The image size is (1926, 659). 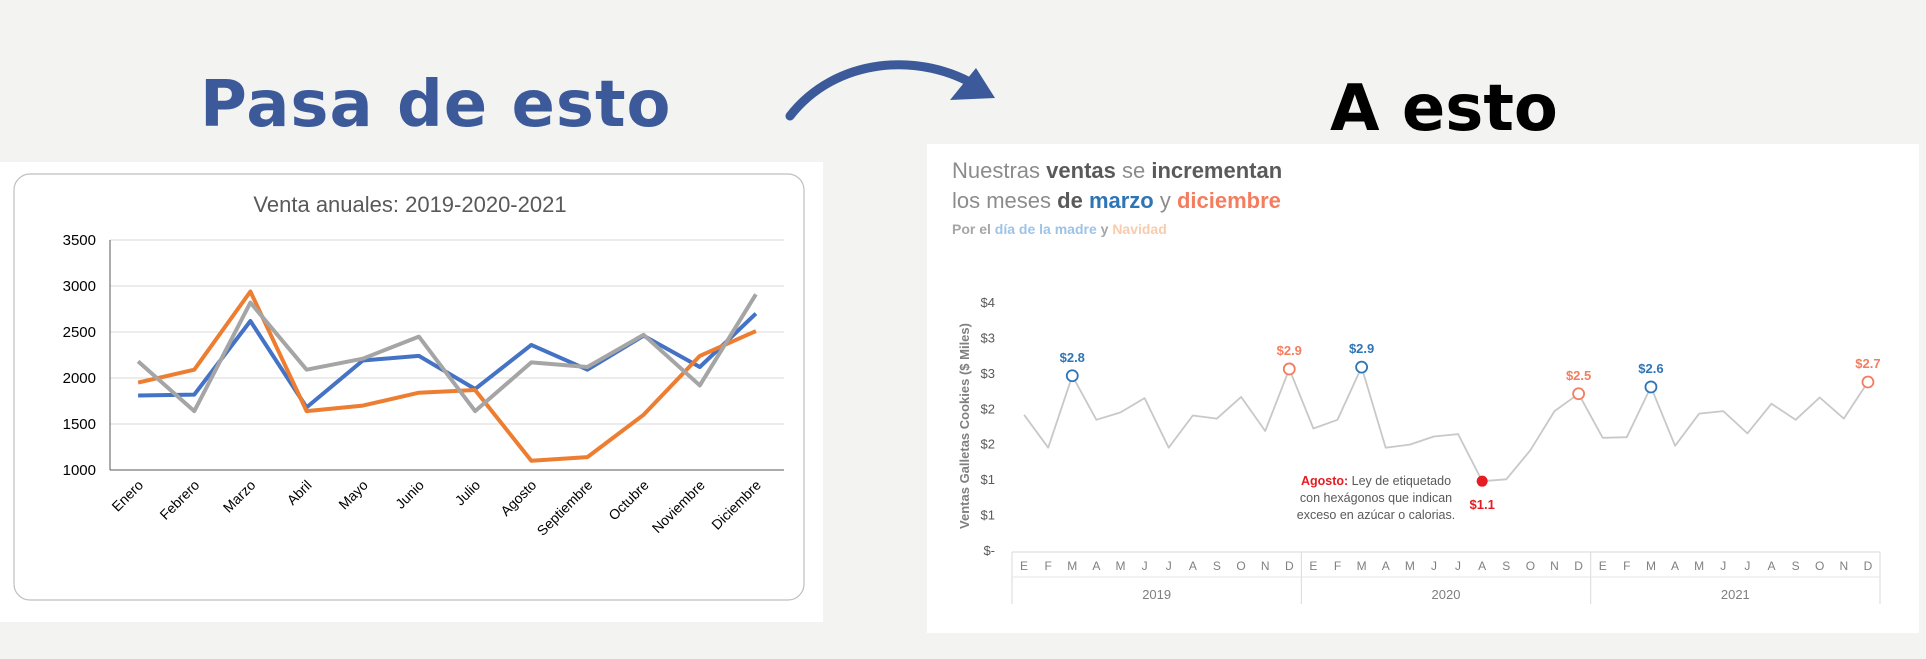 What do you see at coordinates (1446, 424) in the screenshot?
I see `sales-line` at bounding box center [1446, 424].